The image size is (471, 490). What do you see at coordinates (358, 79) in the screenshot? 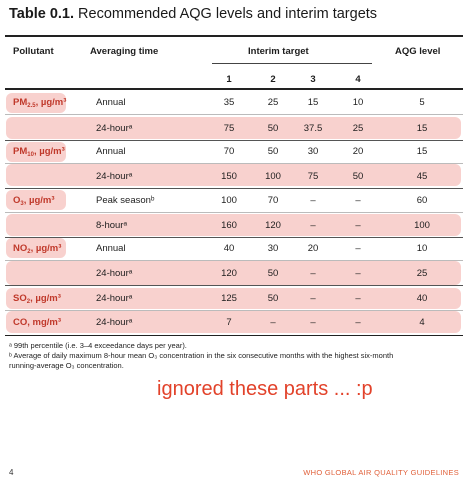
I see `header-target-4: 4` at bounding box center [358, 79].